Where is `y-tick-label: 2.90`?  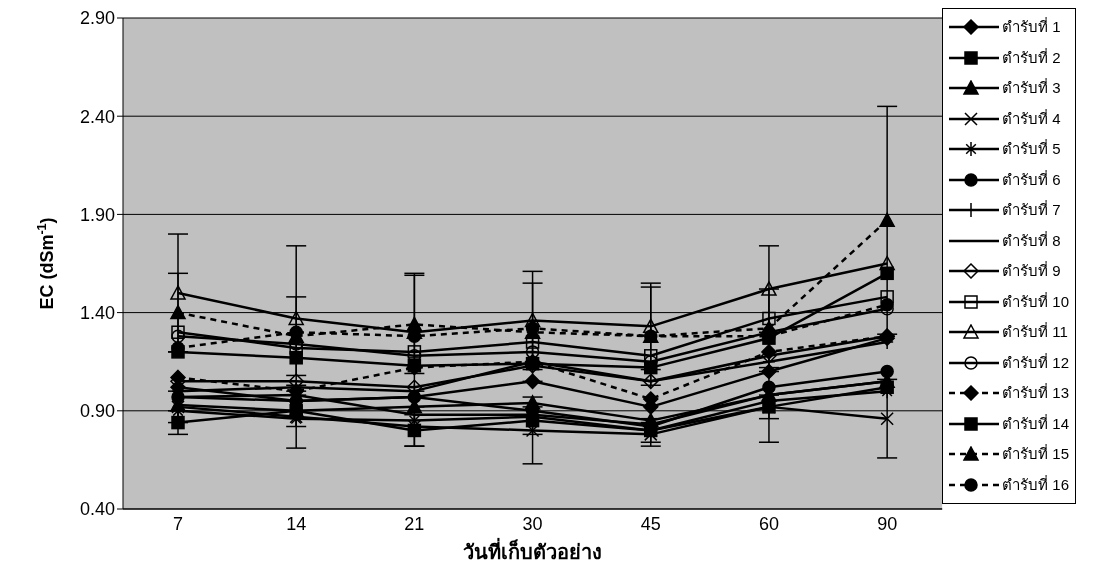
y-tick-label: 2.90 is located at coordinates (97, 18).